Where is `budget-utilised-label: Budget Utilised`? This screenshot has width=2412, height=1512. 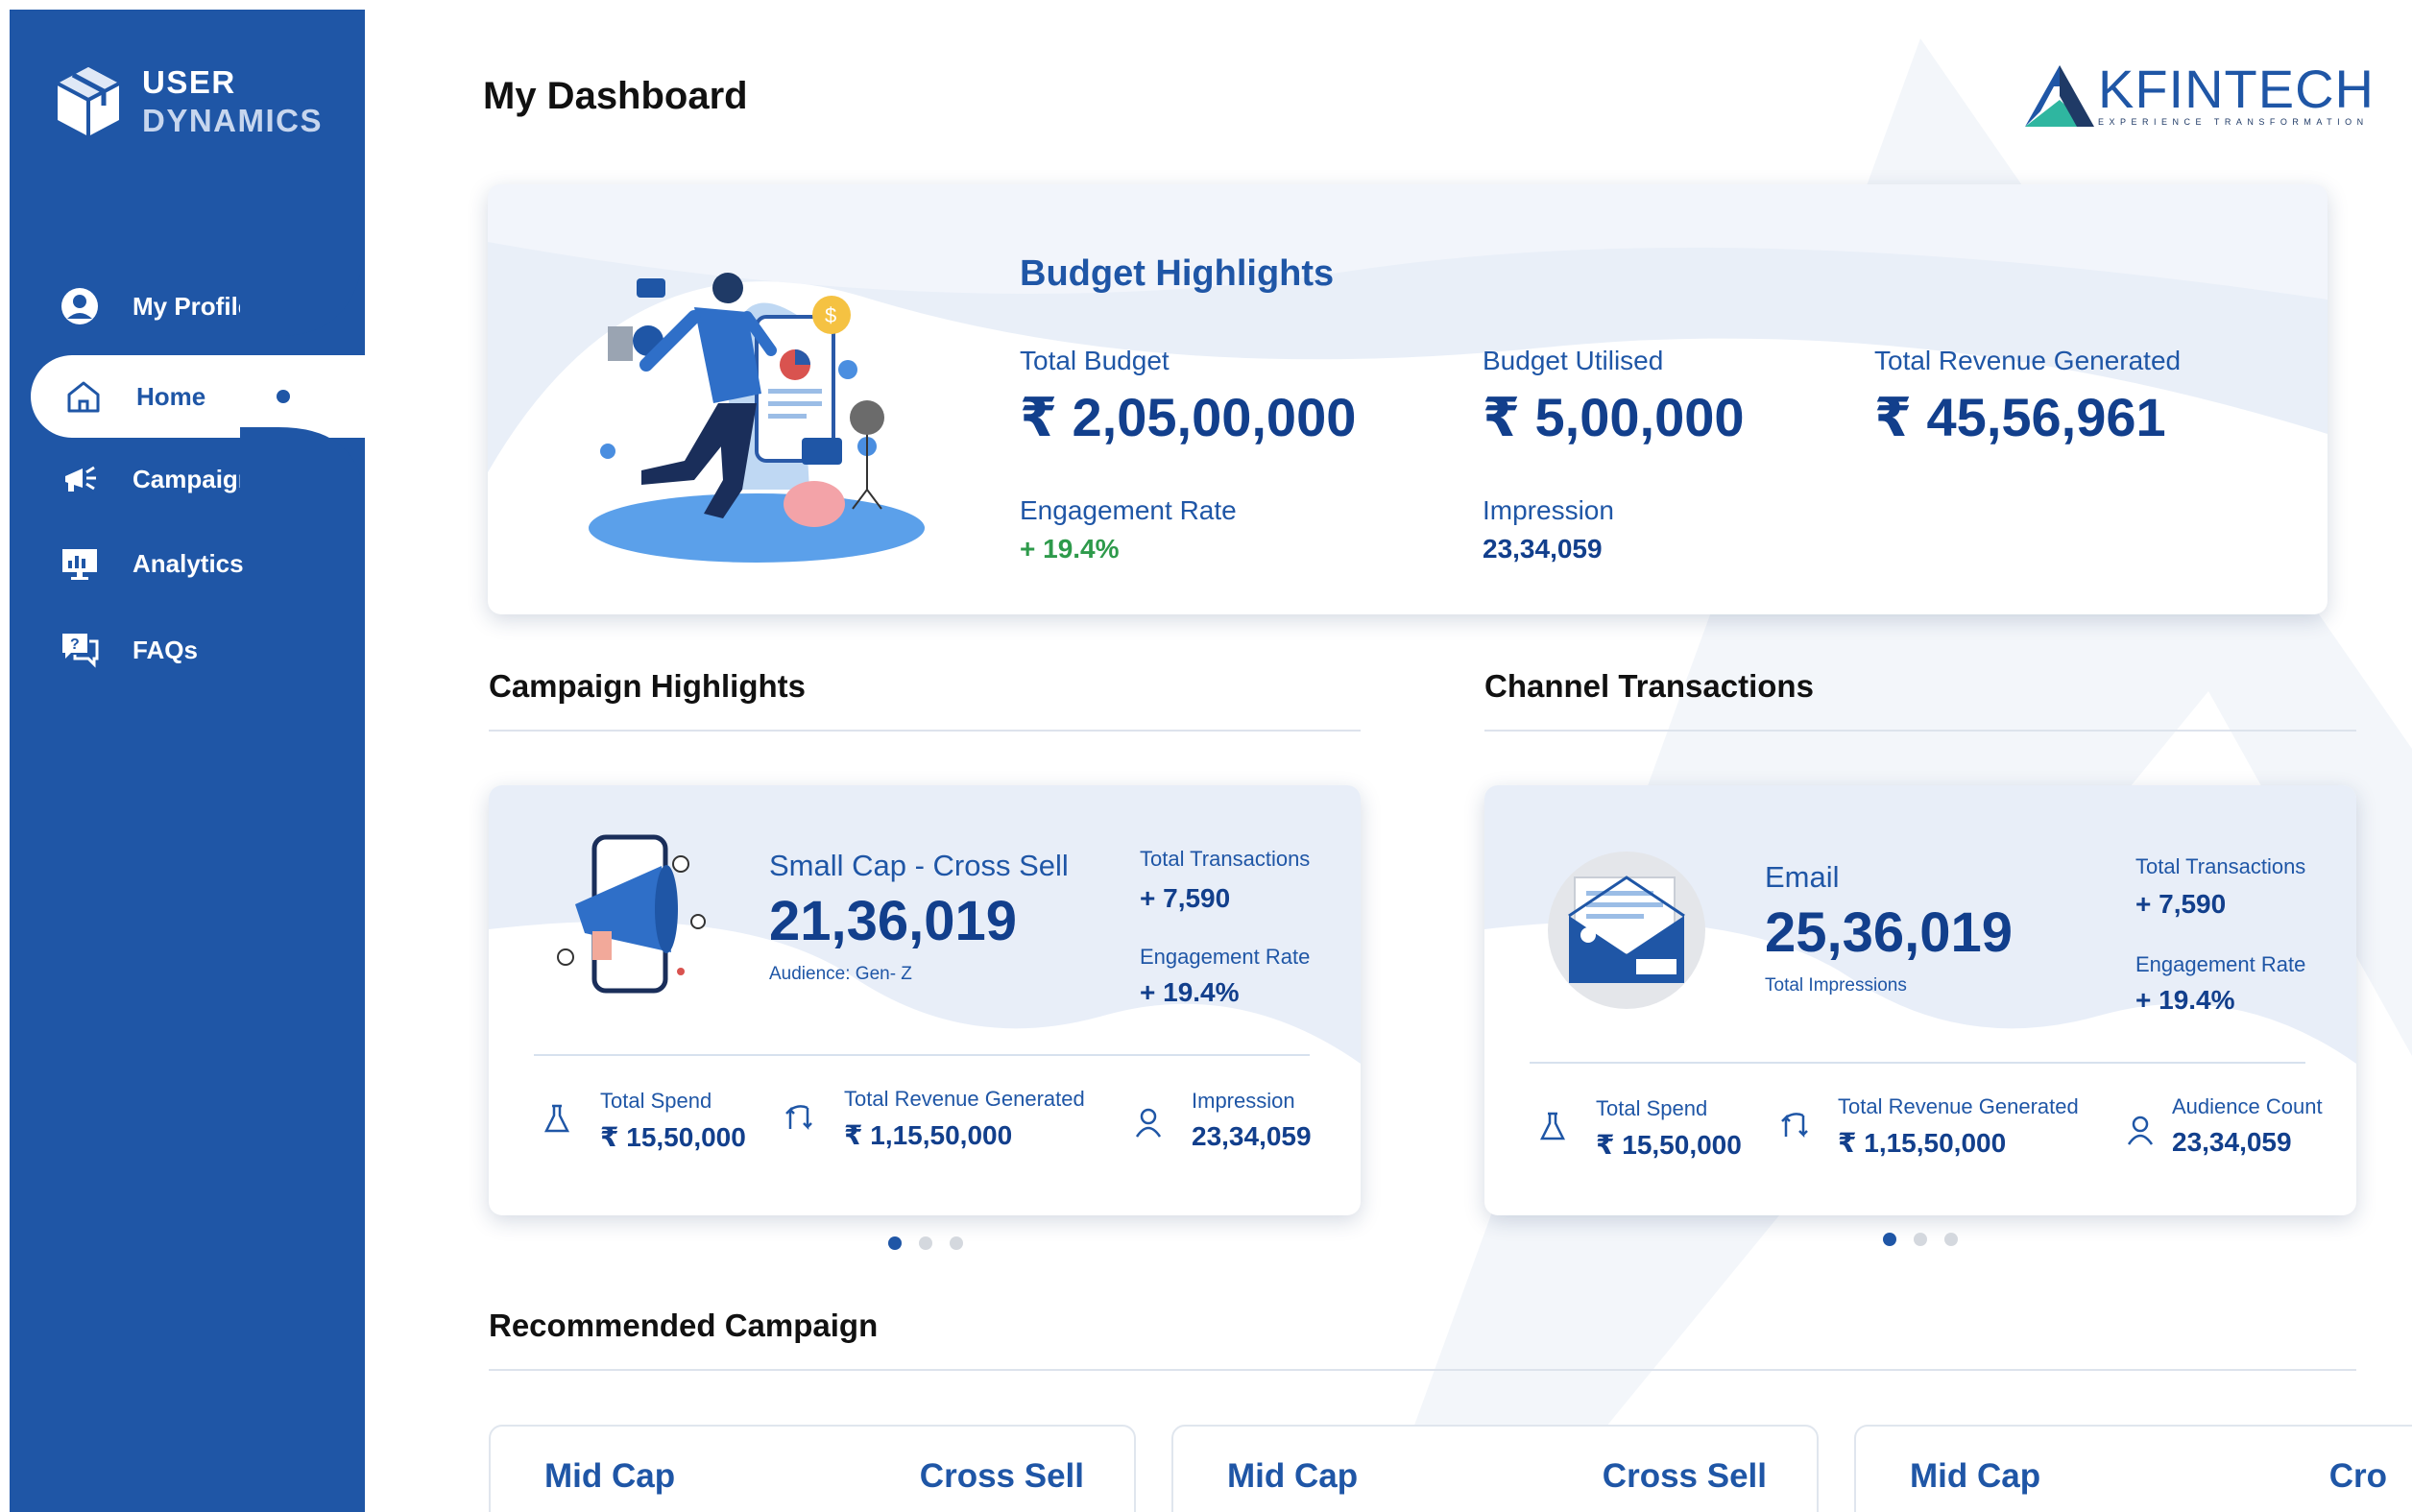 budget-utilised-label: Budget Utilised is located at coordinates (1573, 360).